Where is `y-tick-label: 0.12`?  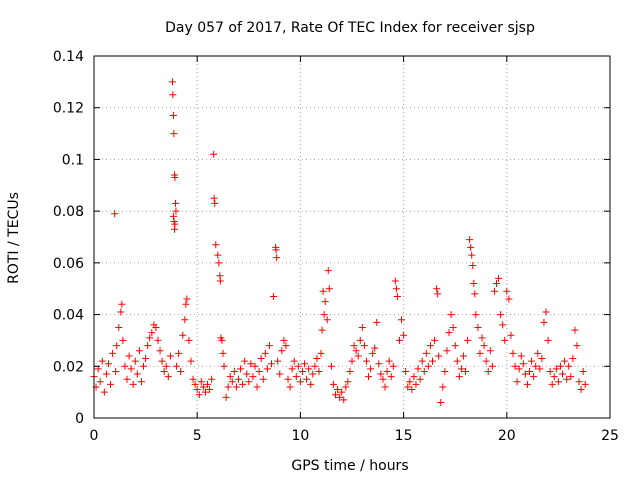
y-tick-label: 0.12 is located at coordinates (68, 109).